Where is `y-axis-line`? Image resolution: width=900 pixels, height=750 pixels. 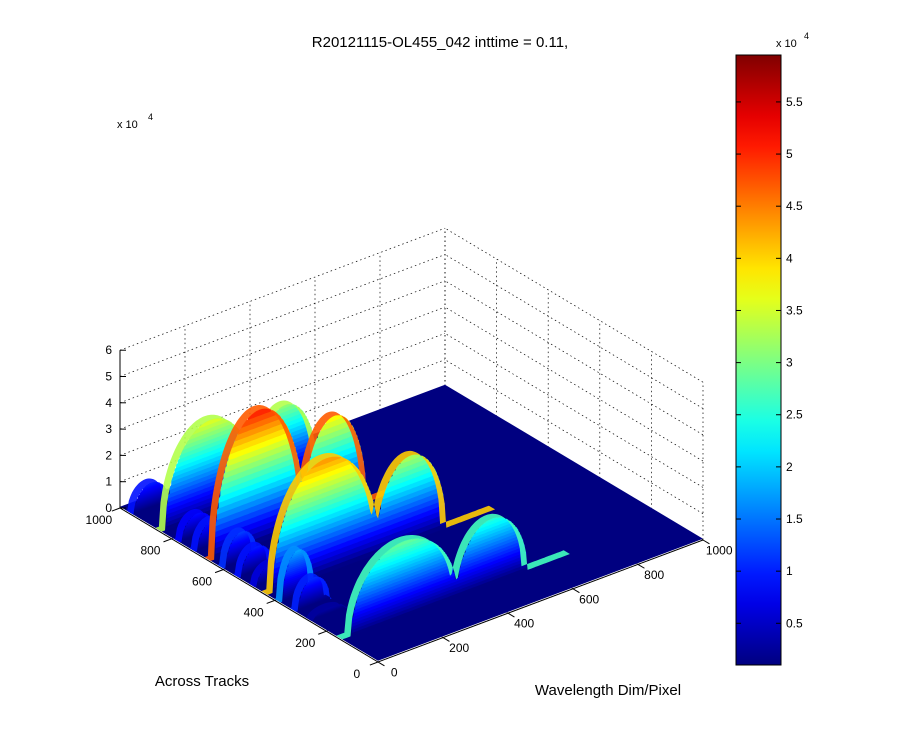 y-axis-line is located at coordinates (249, 585).